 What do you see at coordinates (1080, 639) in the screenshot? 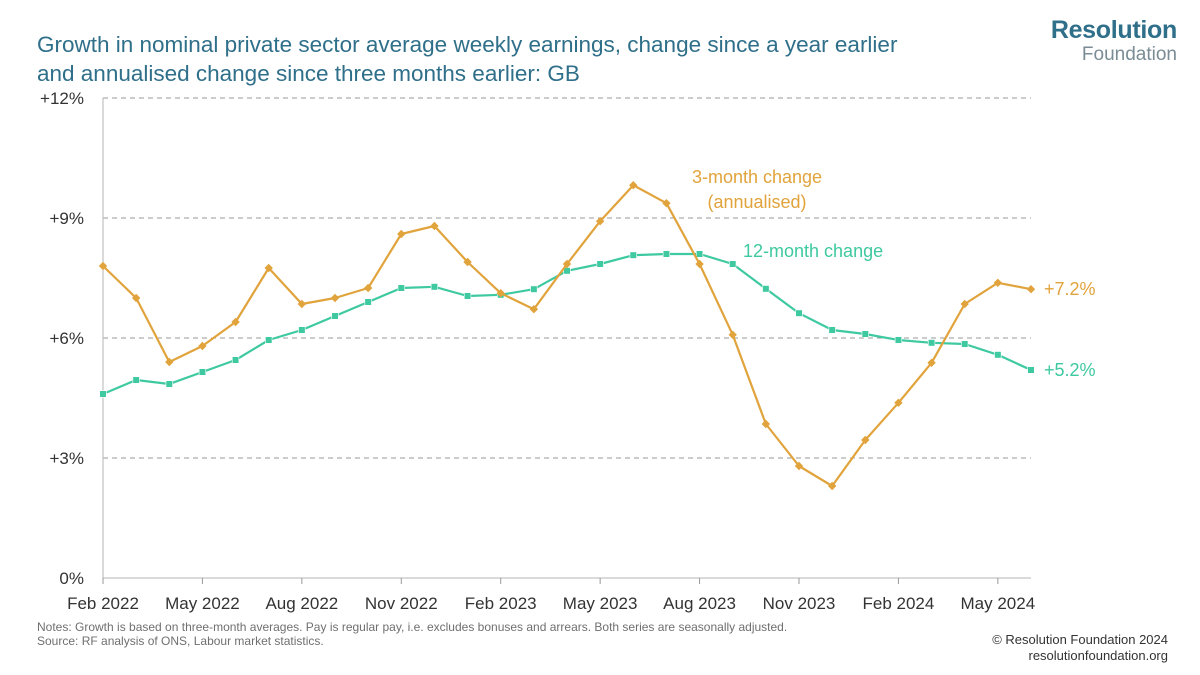
I see `copyright-text: © Resolution Foundation 2024` at bounding box center [1080, 639].